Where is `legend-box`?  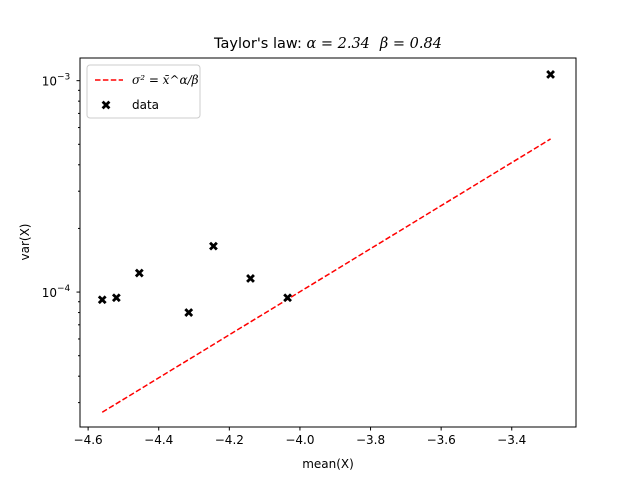 legend-box is located at coordinates (143, 91).